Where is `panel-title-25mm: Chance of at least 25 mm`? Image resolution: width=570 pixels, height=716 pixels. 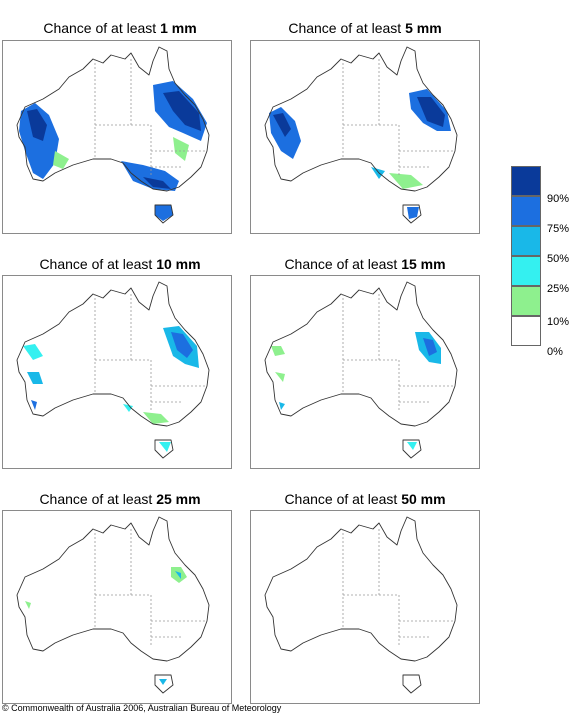 panel-title-25mm: Chance of at least 25 mm is located at coordinates (120, 499).